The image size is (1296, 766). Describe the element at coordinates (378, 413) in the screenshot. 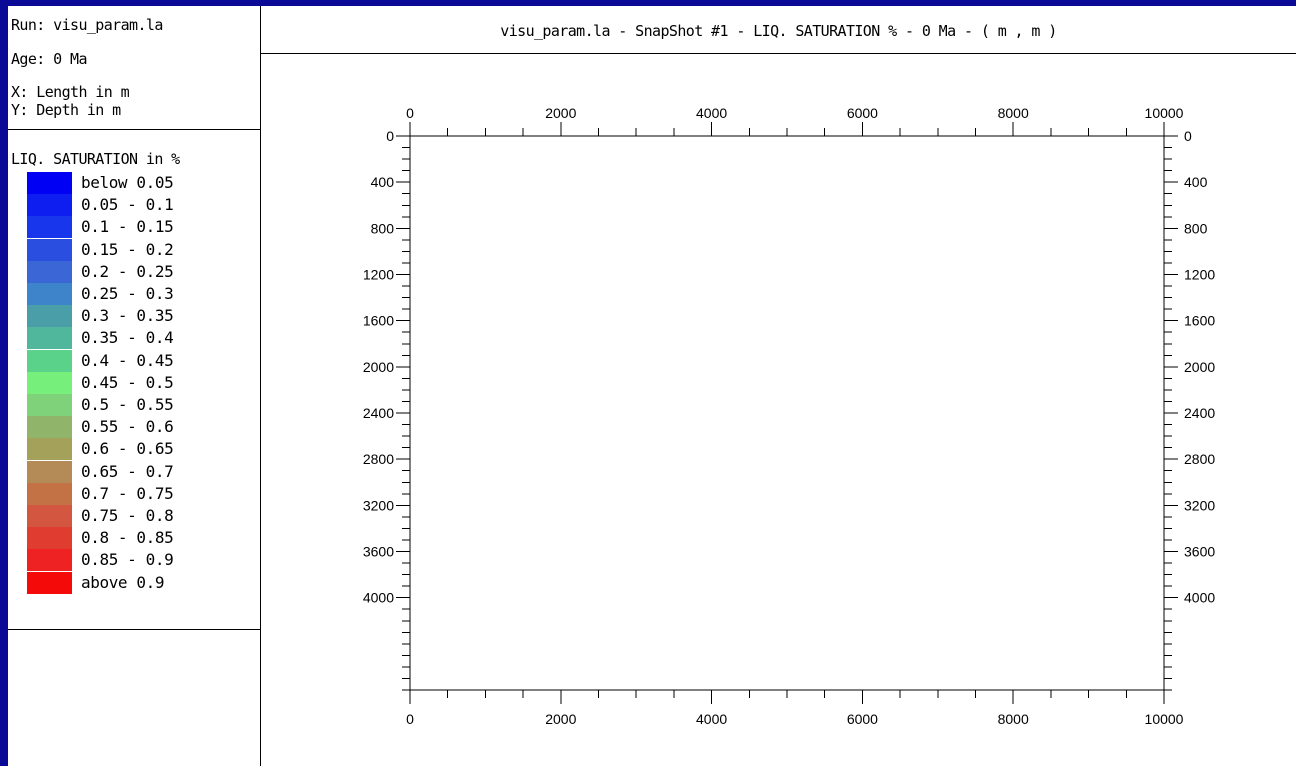

I see `y-tick-label-left: 2400` at that location.